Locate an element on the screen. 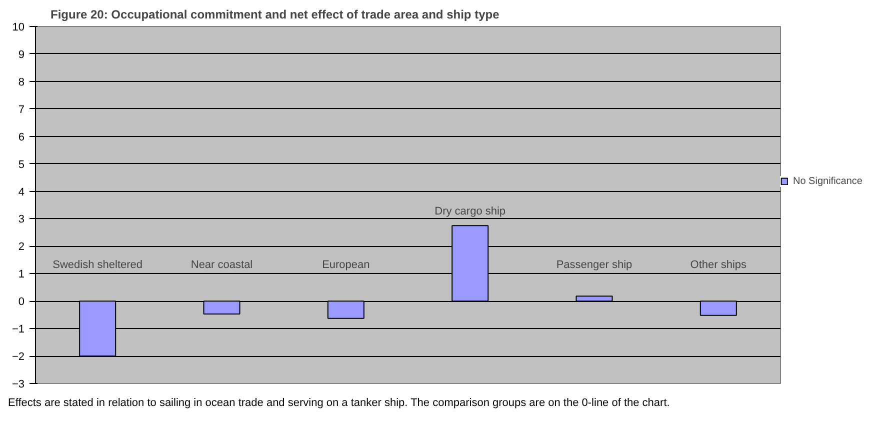  x-tick-label: Passenger ship is located at coordinates (594, 264).